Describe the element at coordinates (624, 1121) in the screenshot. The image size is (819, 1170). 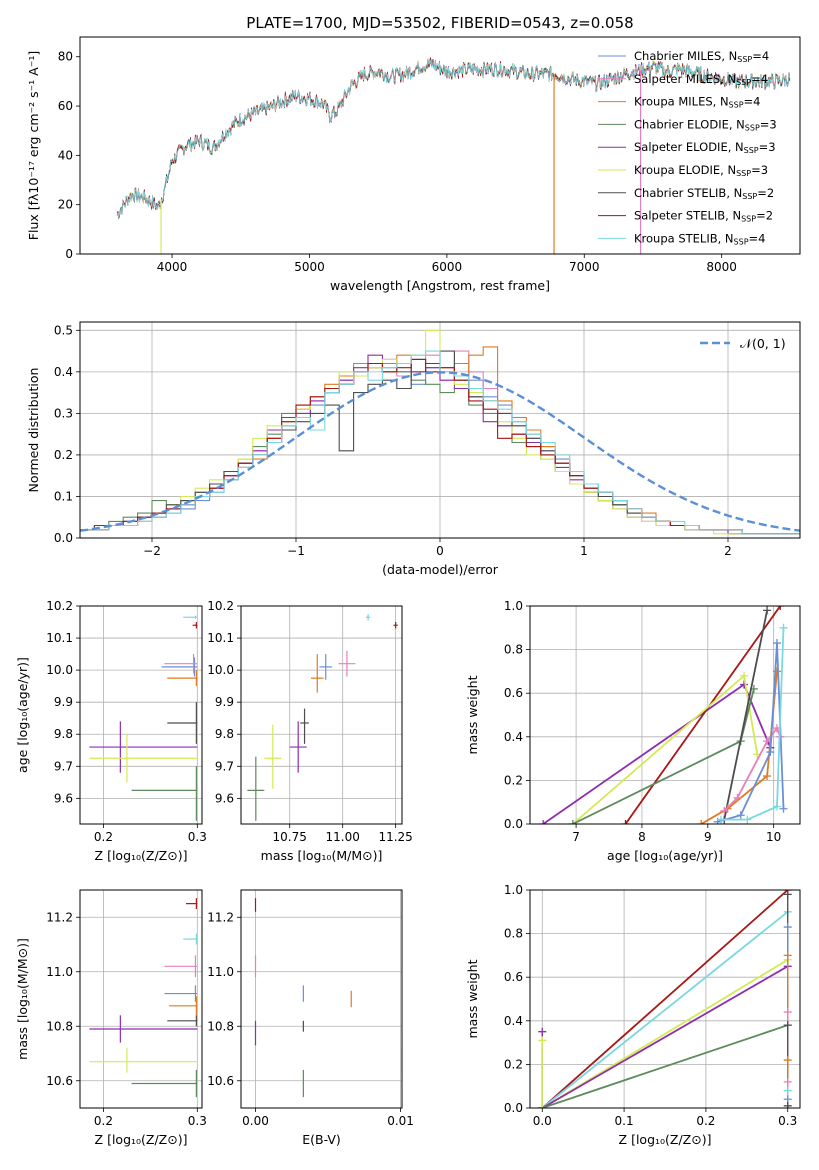
I see `x-tick-label: 0.1` at that location.